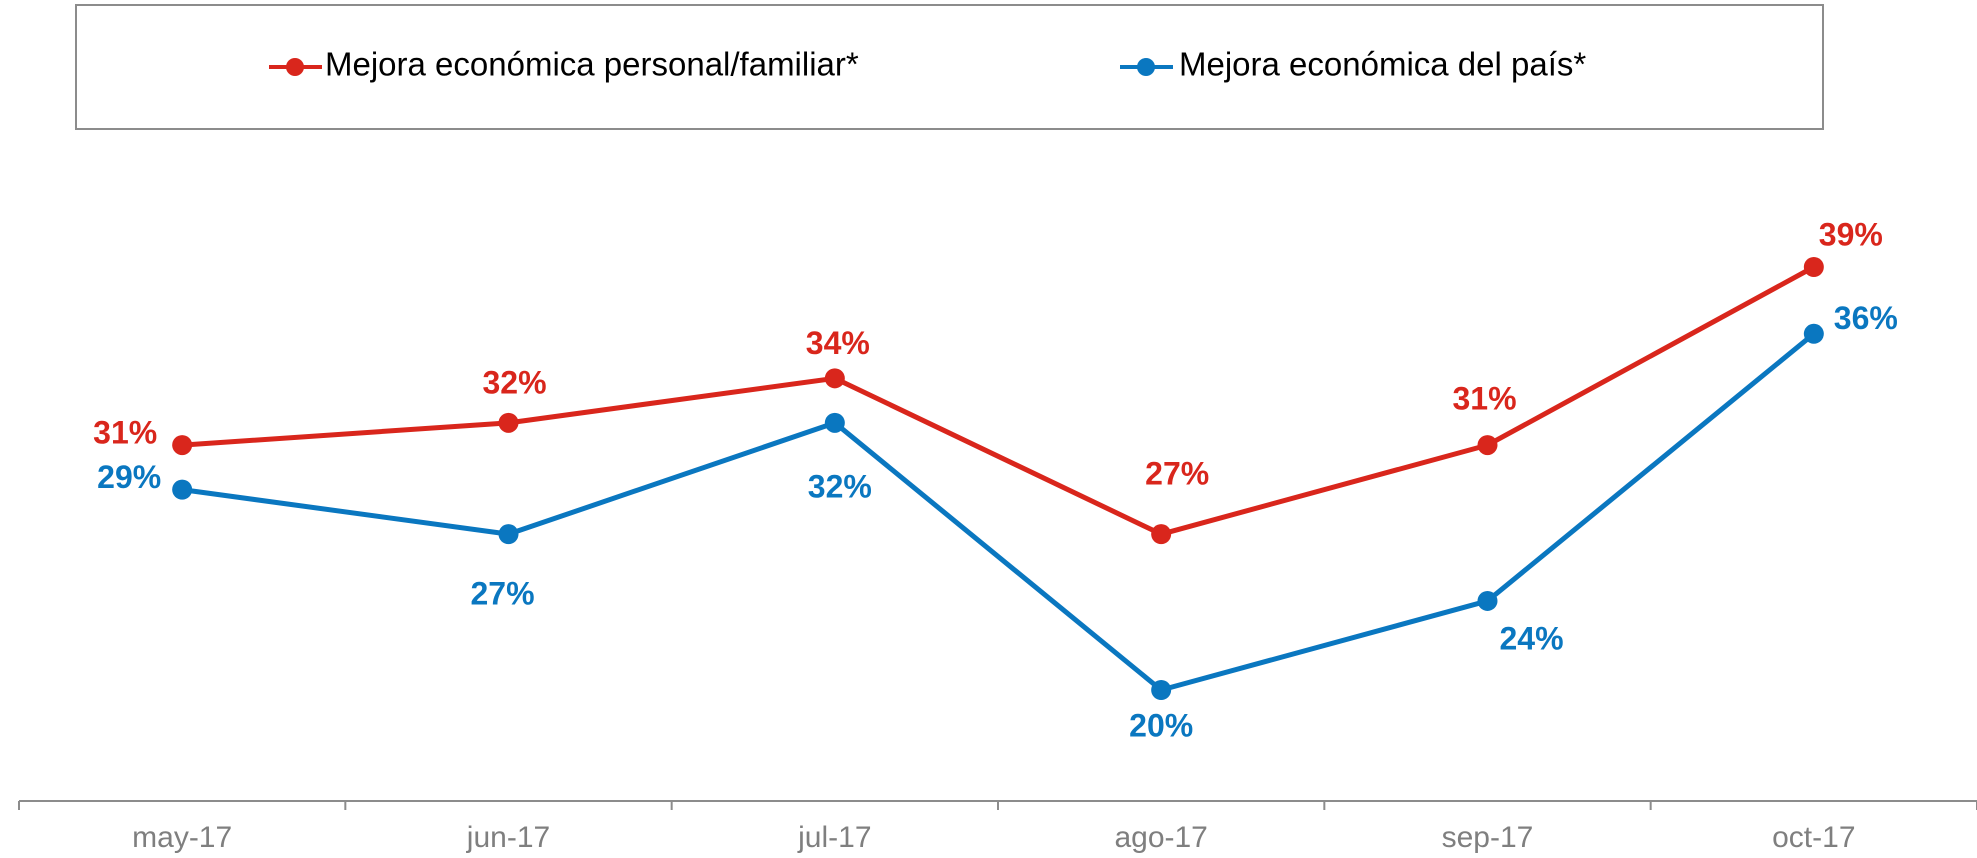  What do you see at coordinates (1161, 725) in the screenshot?
I see `data-label: 20%` at bounding box center [1161, 725].